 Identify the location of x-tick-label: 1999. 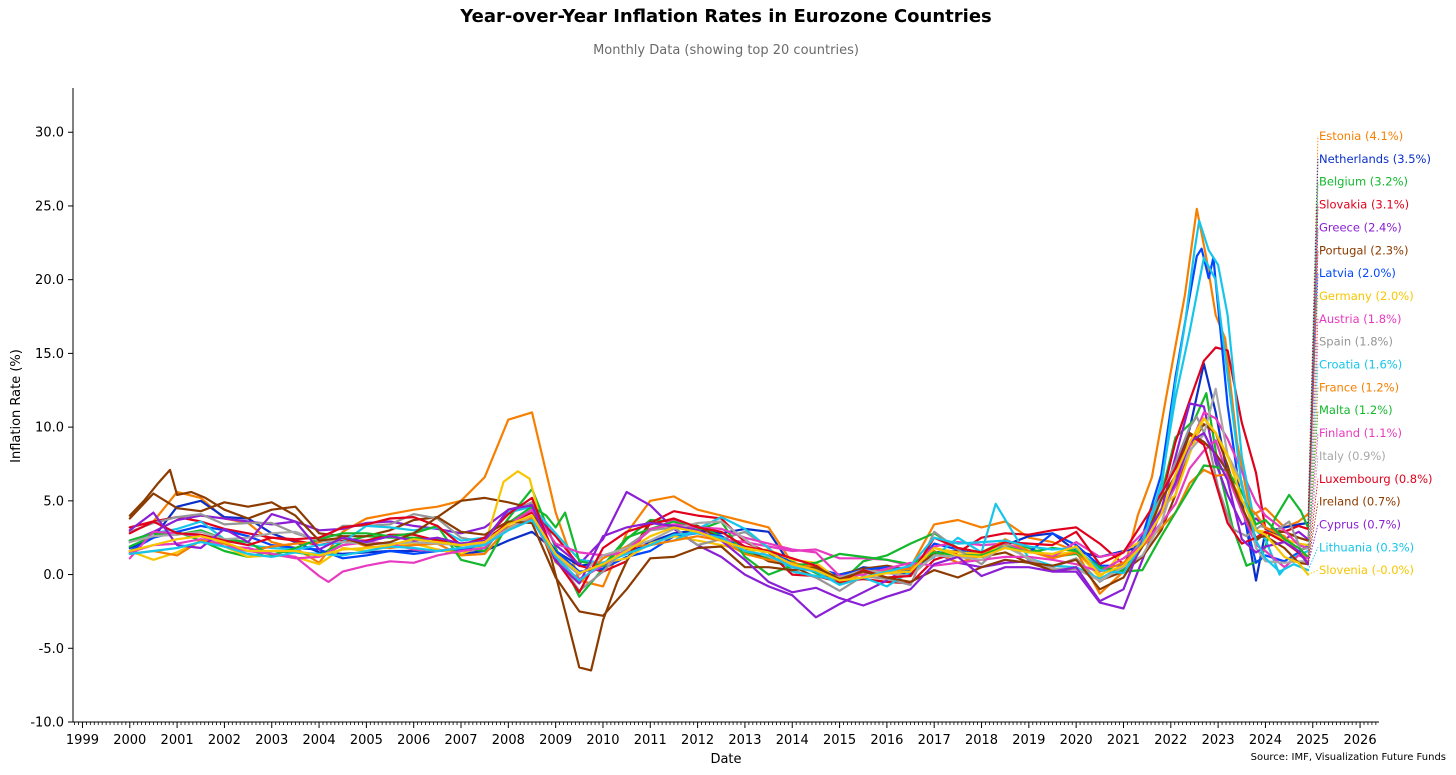
(82, 740).